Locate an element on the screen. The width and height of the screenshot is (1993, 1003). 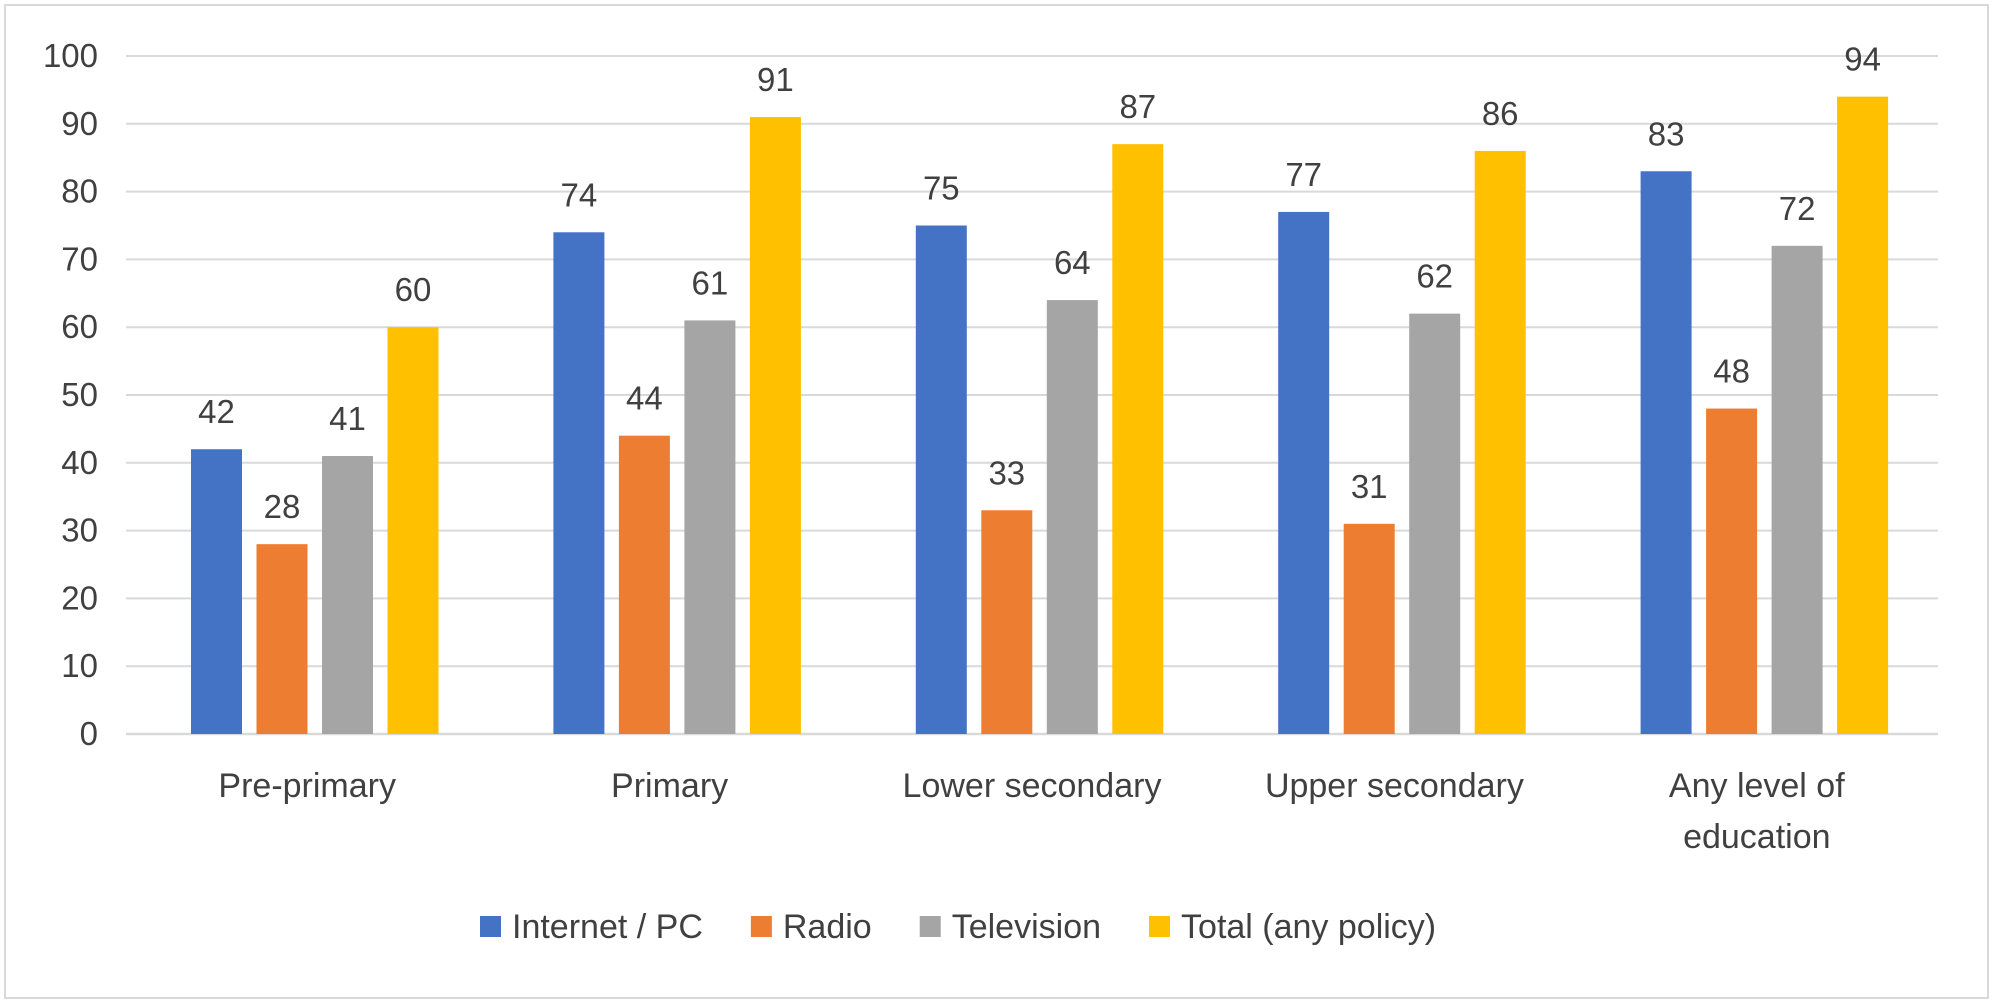
y-tick-label-30: 30 is located at coordinates (79, 530).